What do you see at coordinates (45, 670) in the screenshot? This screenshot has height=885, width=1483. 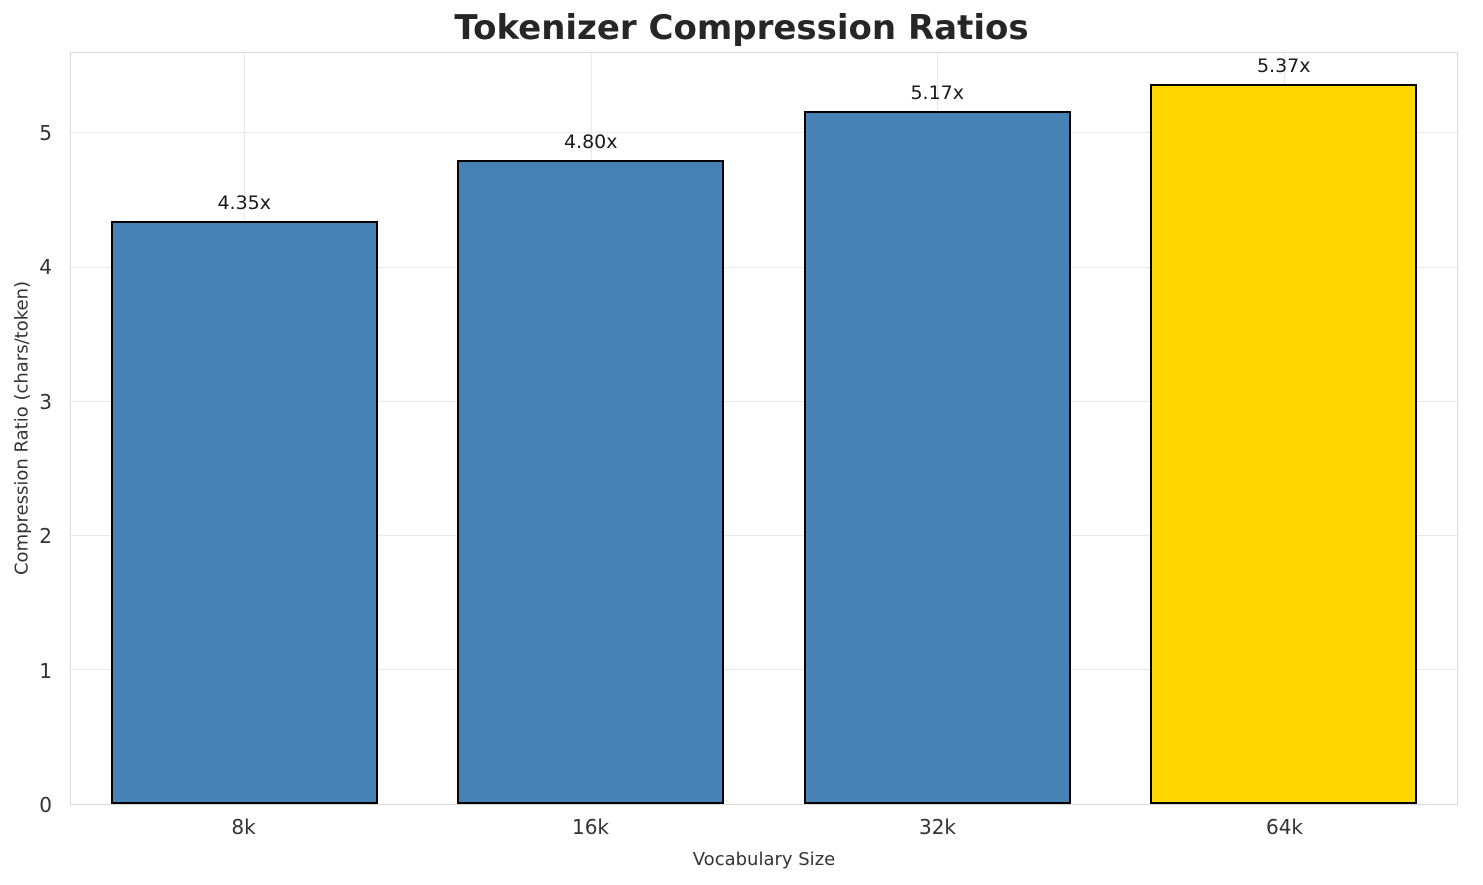 I see `y-tick-label: 1` at bounding box center [45, 670].